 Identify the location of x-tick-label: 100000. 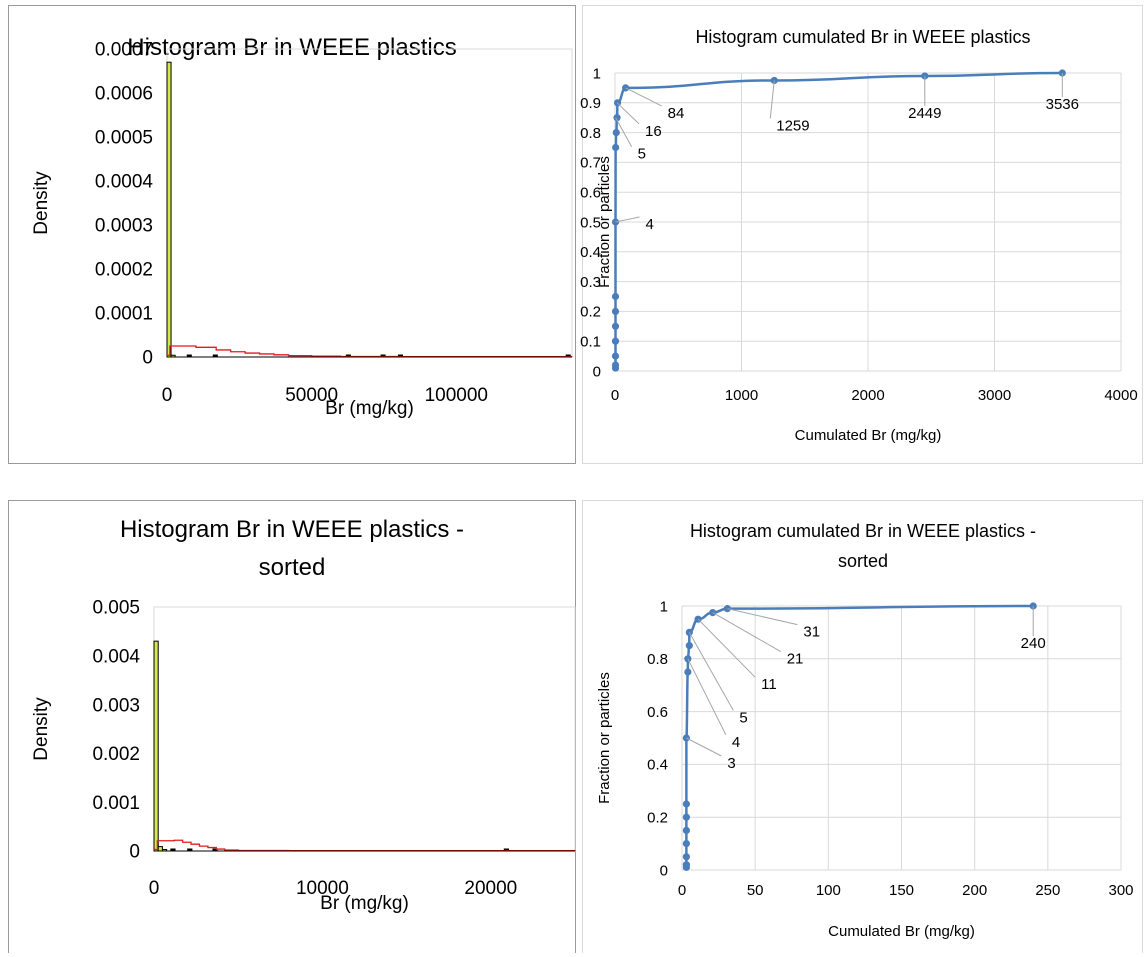
(456, 395).